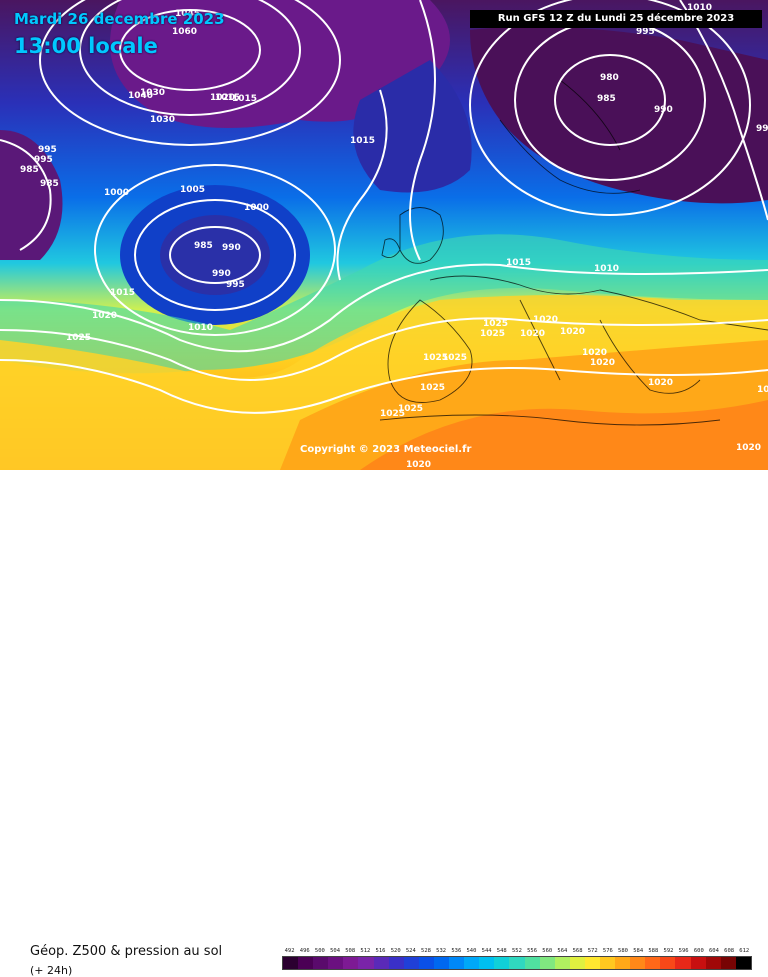  What do you see at coordinates (744, 951) in the screenshot?
I see `legend-value-label: 612` at bounding box center [744, 951].